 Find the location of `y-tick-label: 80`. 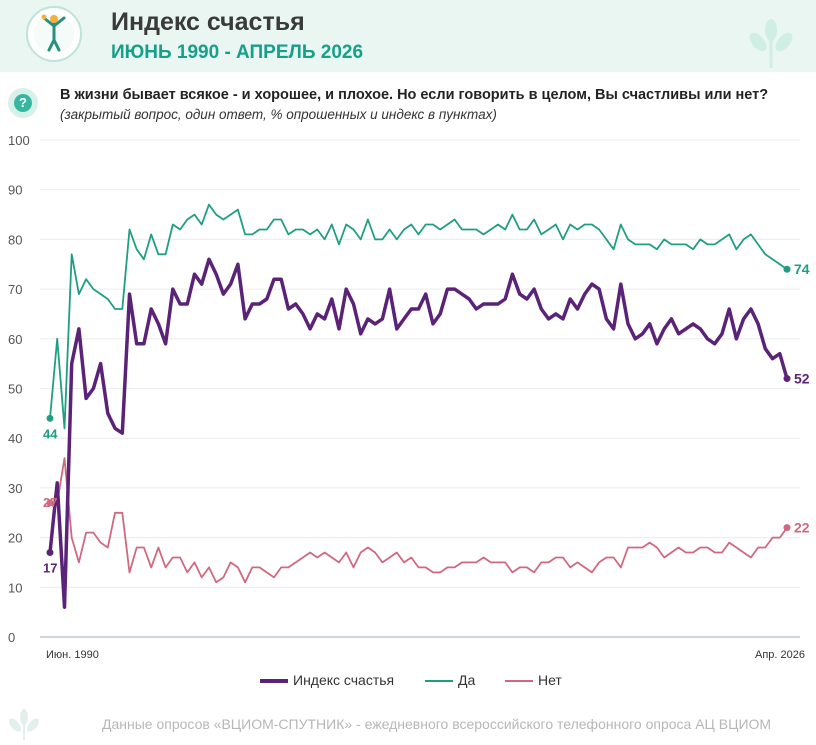

y-tick-label: 80 is located at coordinates (15, 239).